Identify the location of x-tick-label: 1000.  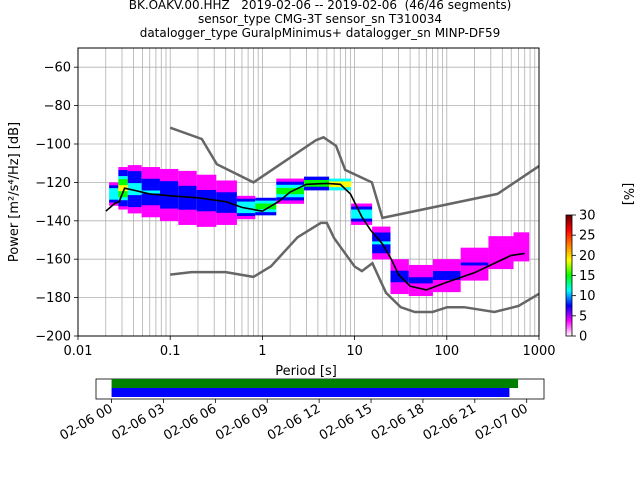
(538, 351).